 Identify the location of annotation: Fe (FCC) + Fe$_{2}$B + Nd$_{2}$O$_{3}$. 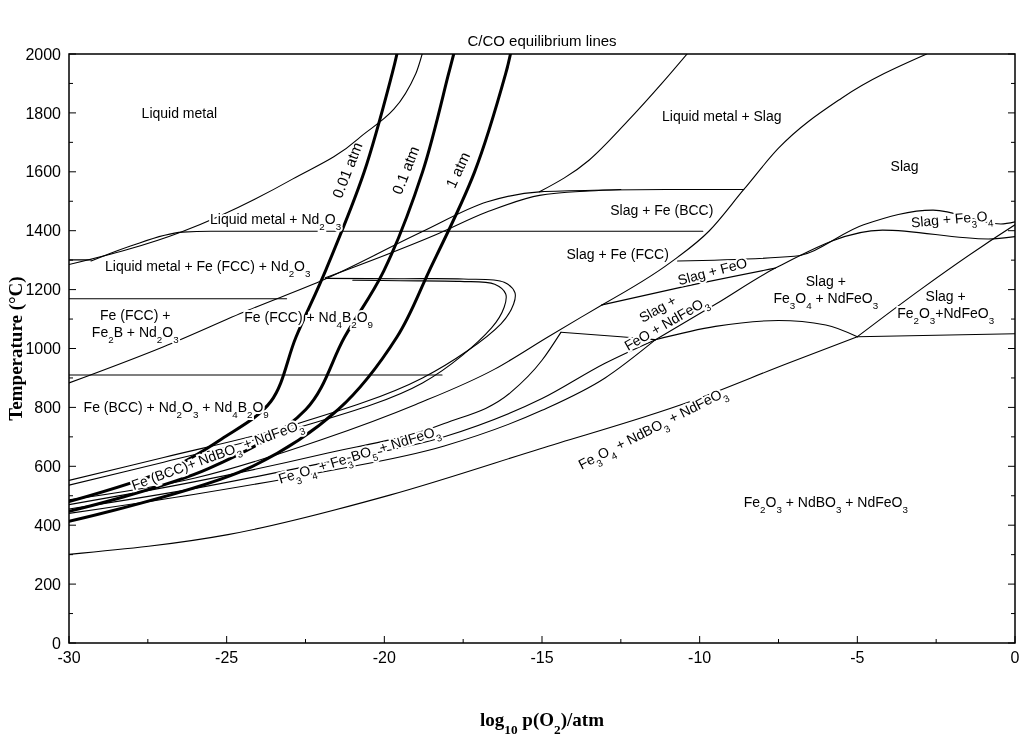
(135, 326).